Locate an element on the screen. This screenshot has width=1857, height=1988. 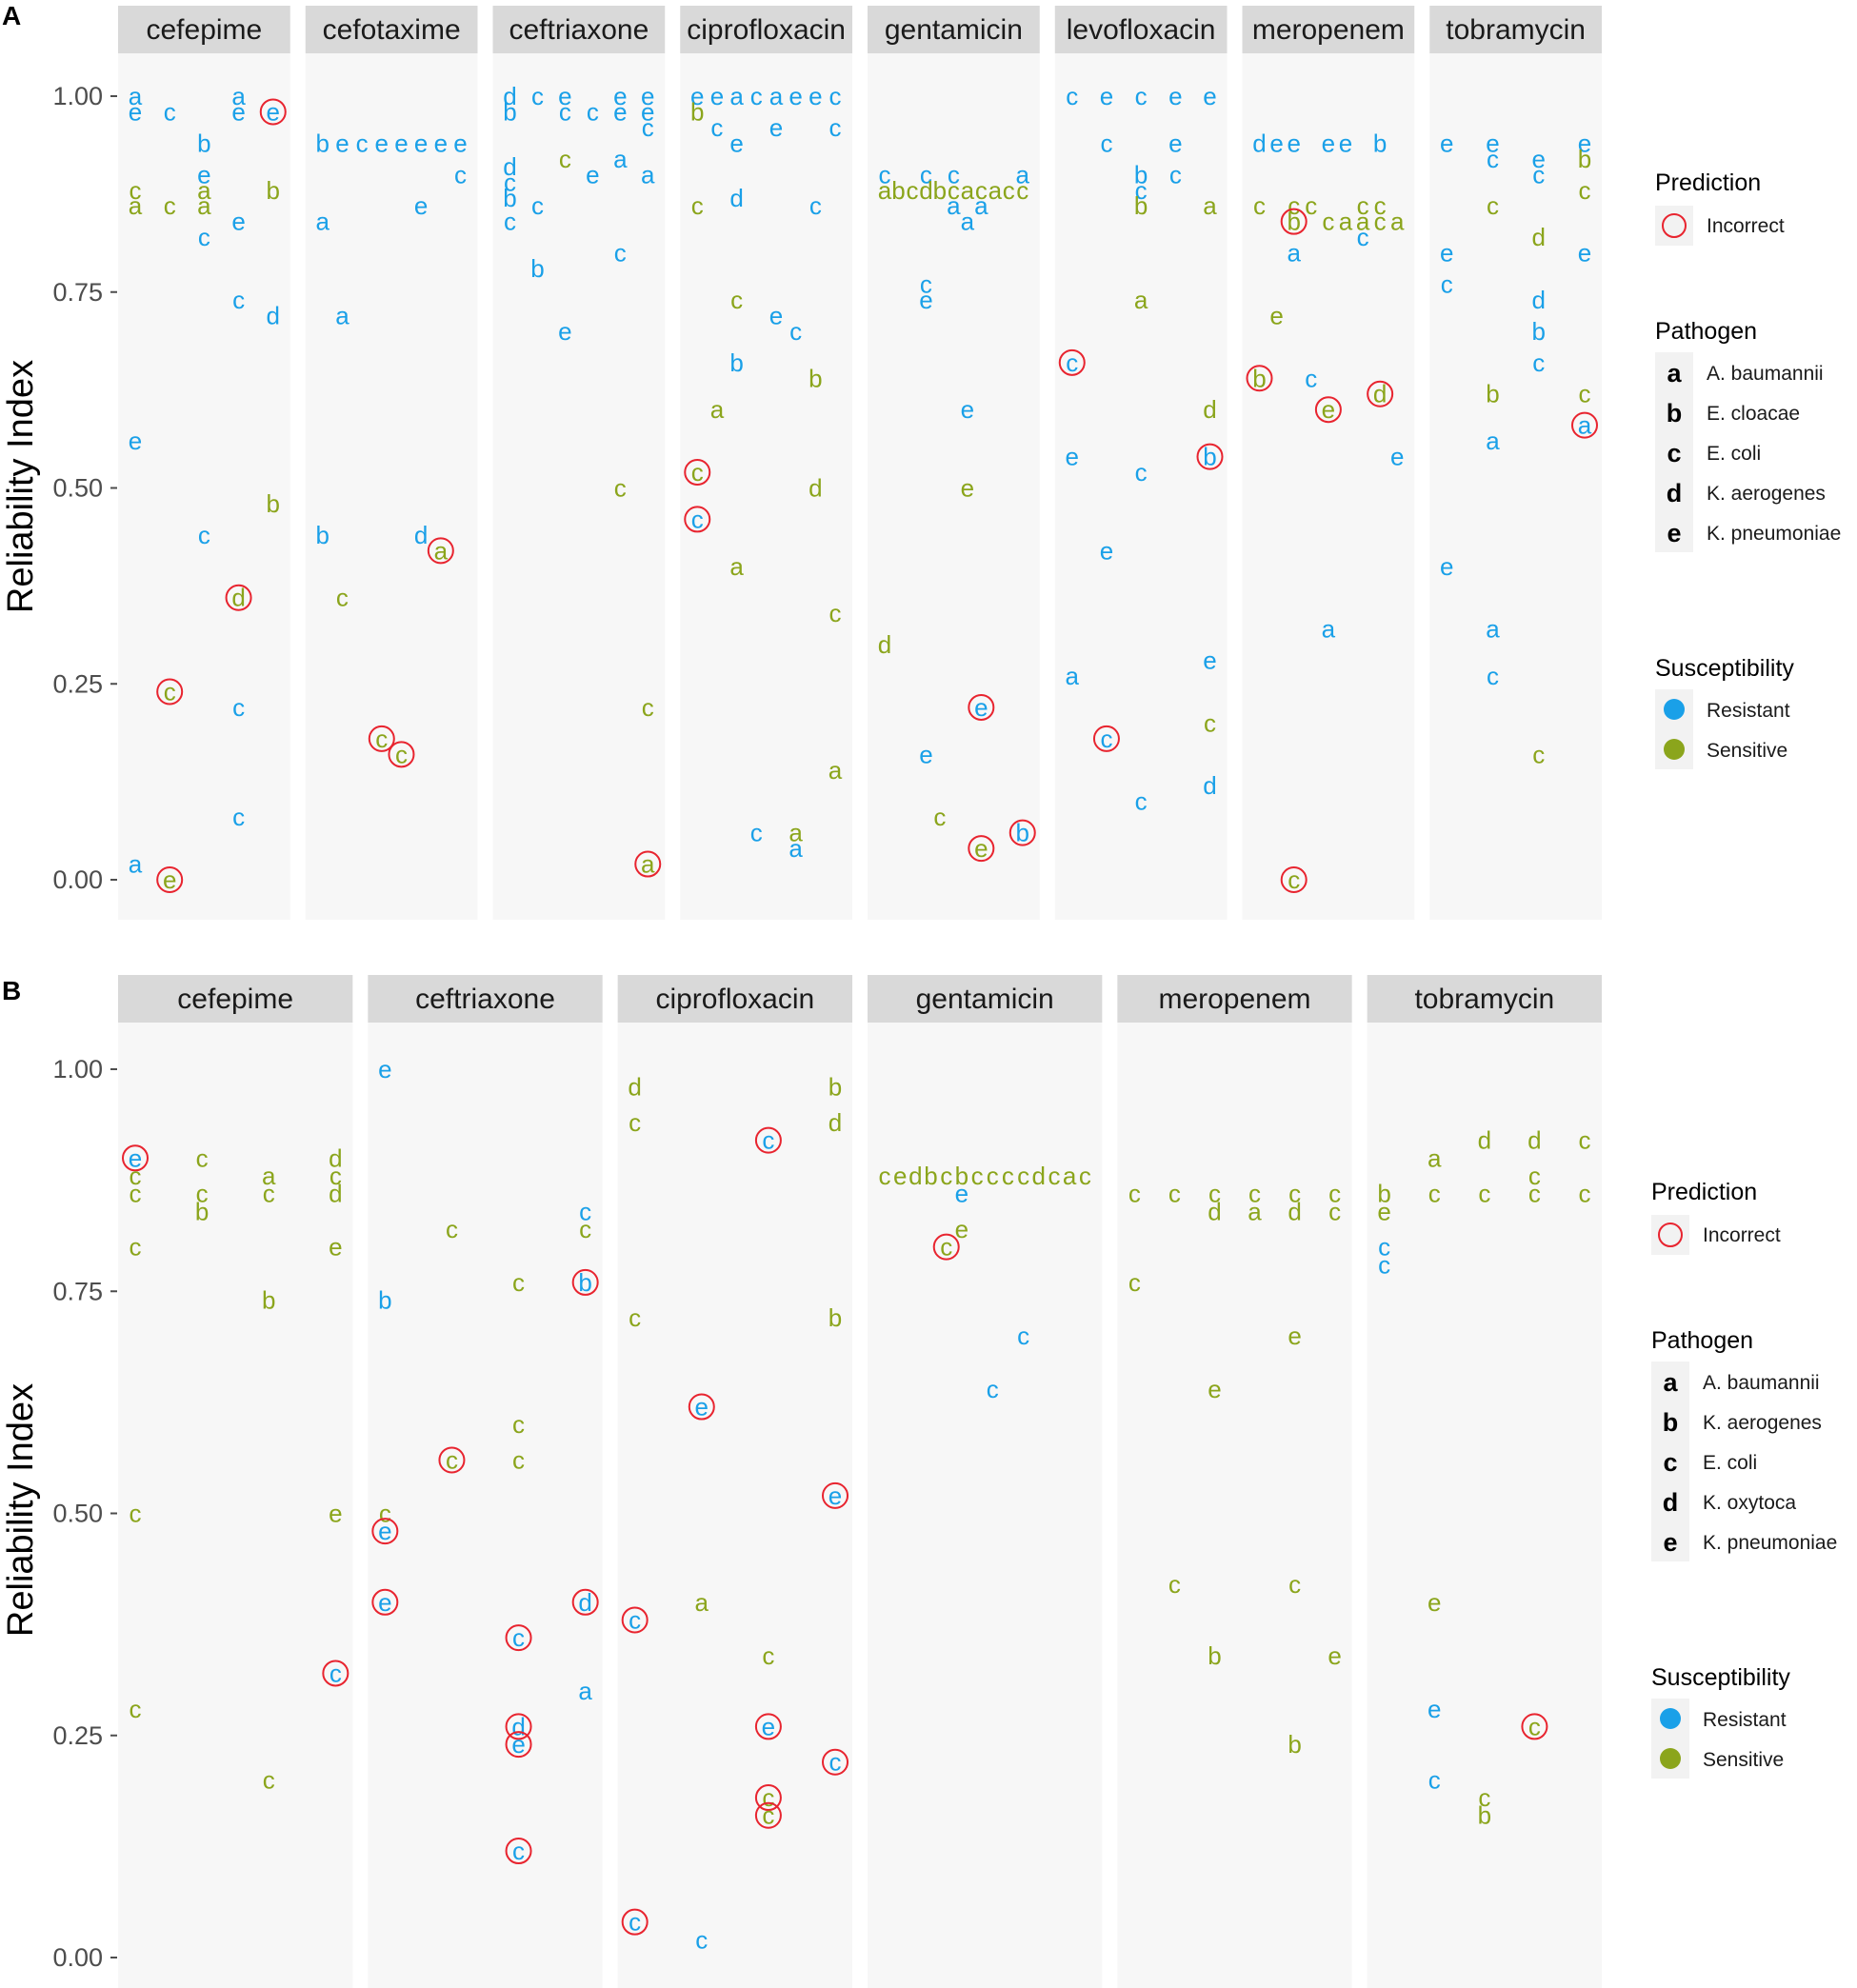
facet-title: ciprofloxacin is located at coordinates (734, 999).